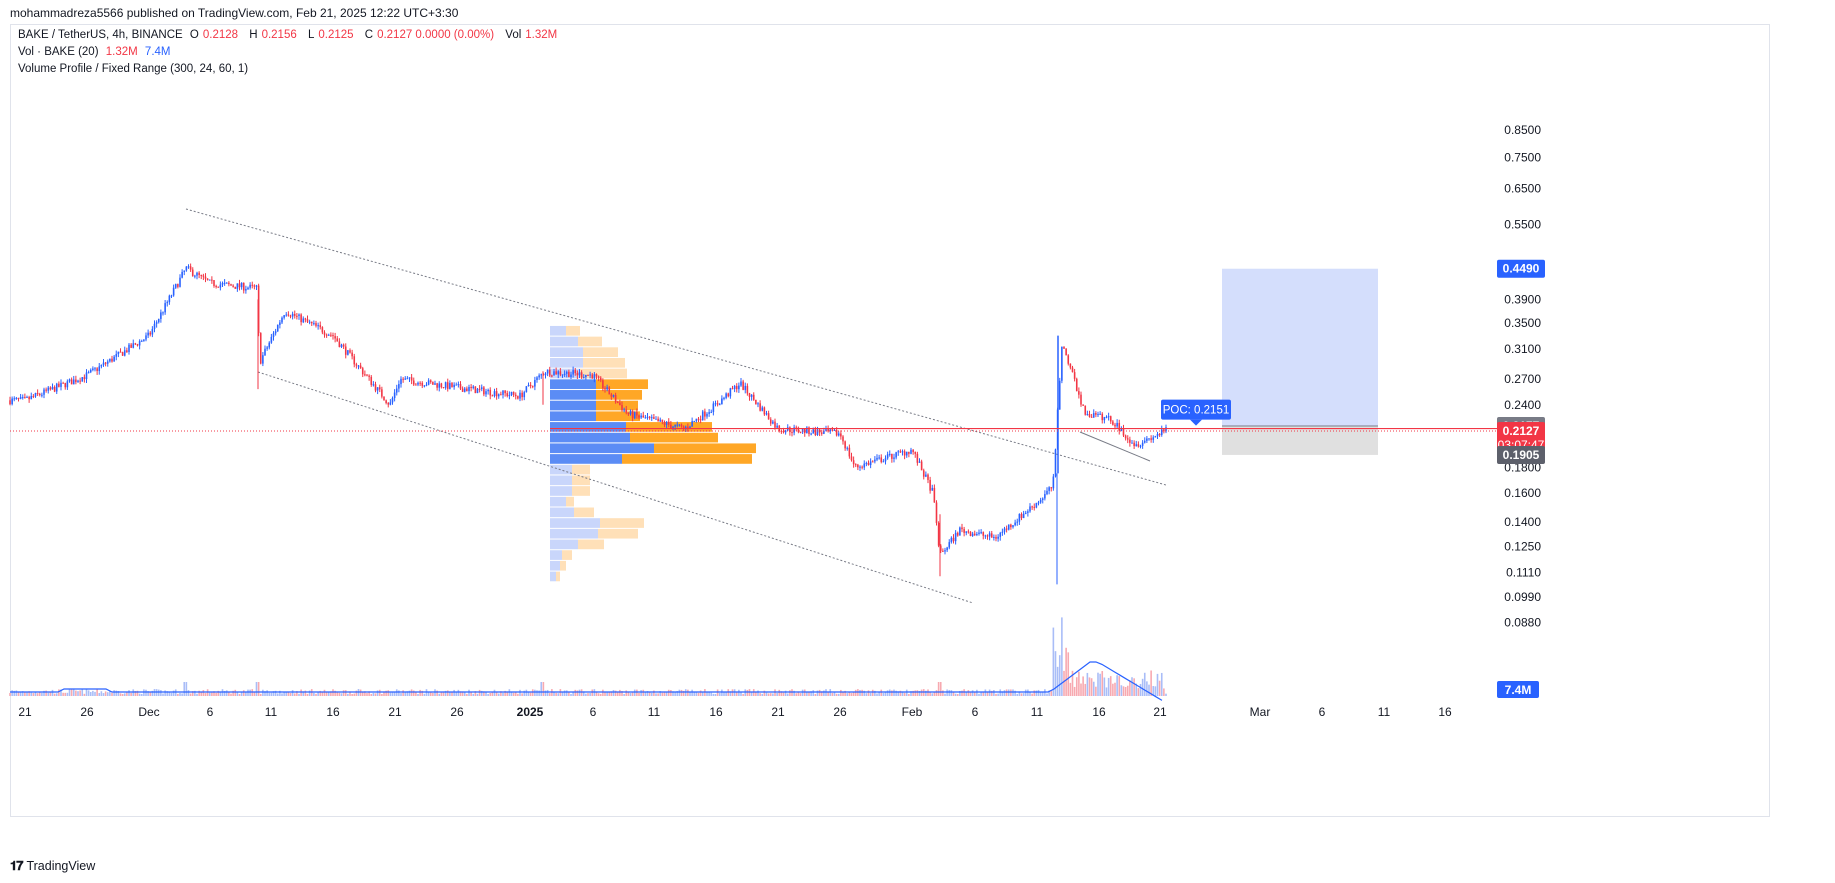 Image resolution: width=1835 pixels, height=883 pixels. What do you see at coordinates (1260, 712) in the screenshot?
I see `time-tick: Mar` at bounding box center [1260, 712].